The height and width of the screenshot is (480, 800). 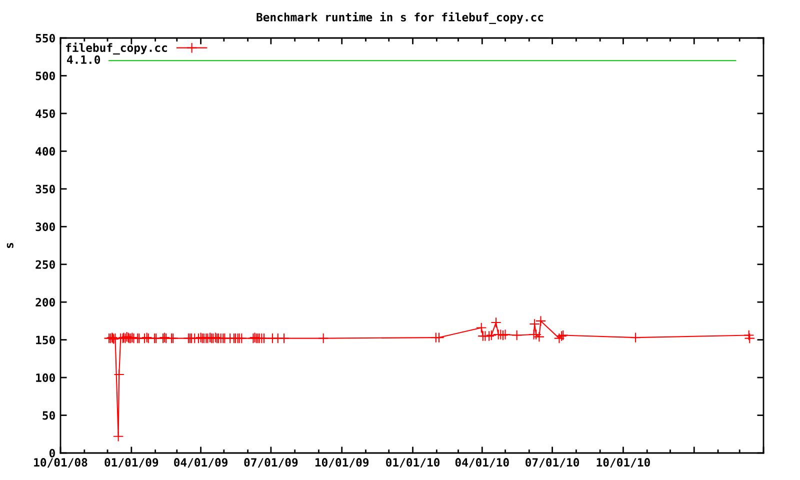 I want to click on x-tick-label: 04/01/10, so click(x=482, y=463).